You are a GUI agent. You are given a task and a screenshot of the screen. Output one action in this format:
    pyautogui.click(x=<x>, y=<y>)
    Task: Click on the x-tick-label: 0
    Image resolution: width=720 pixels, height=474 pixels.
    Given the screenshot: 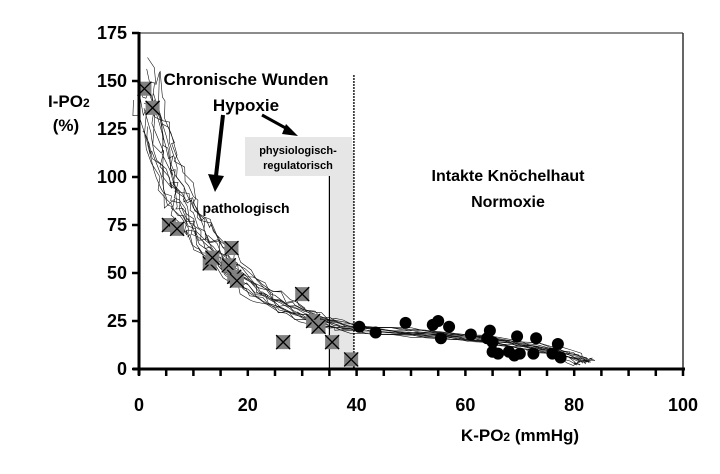 What is the action you would take?
    pyautogui.click(x=139, y=405)
    